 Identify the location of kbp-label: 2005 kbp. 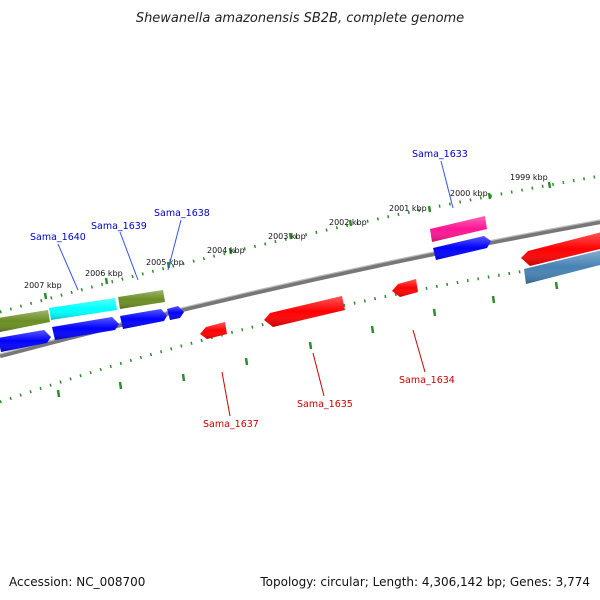
(165, 262).